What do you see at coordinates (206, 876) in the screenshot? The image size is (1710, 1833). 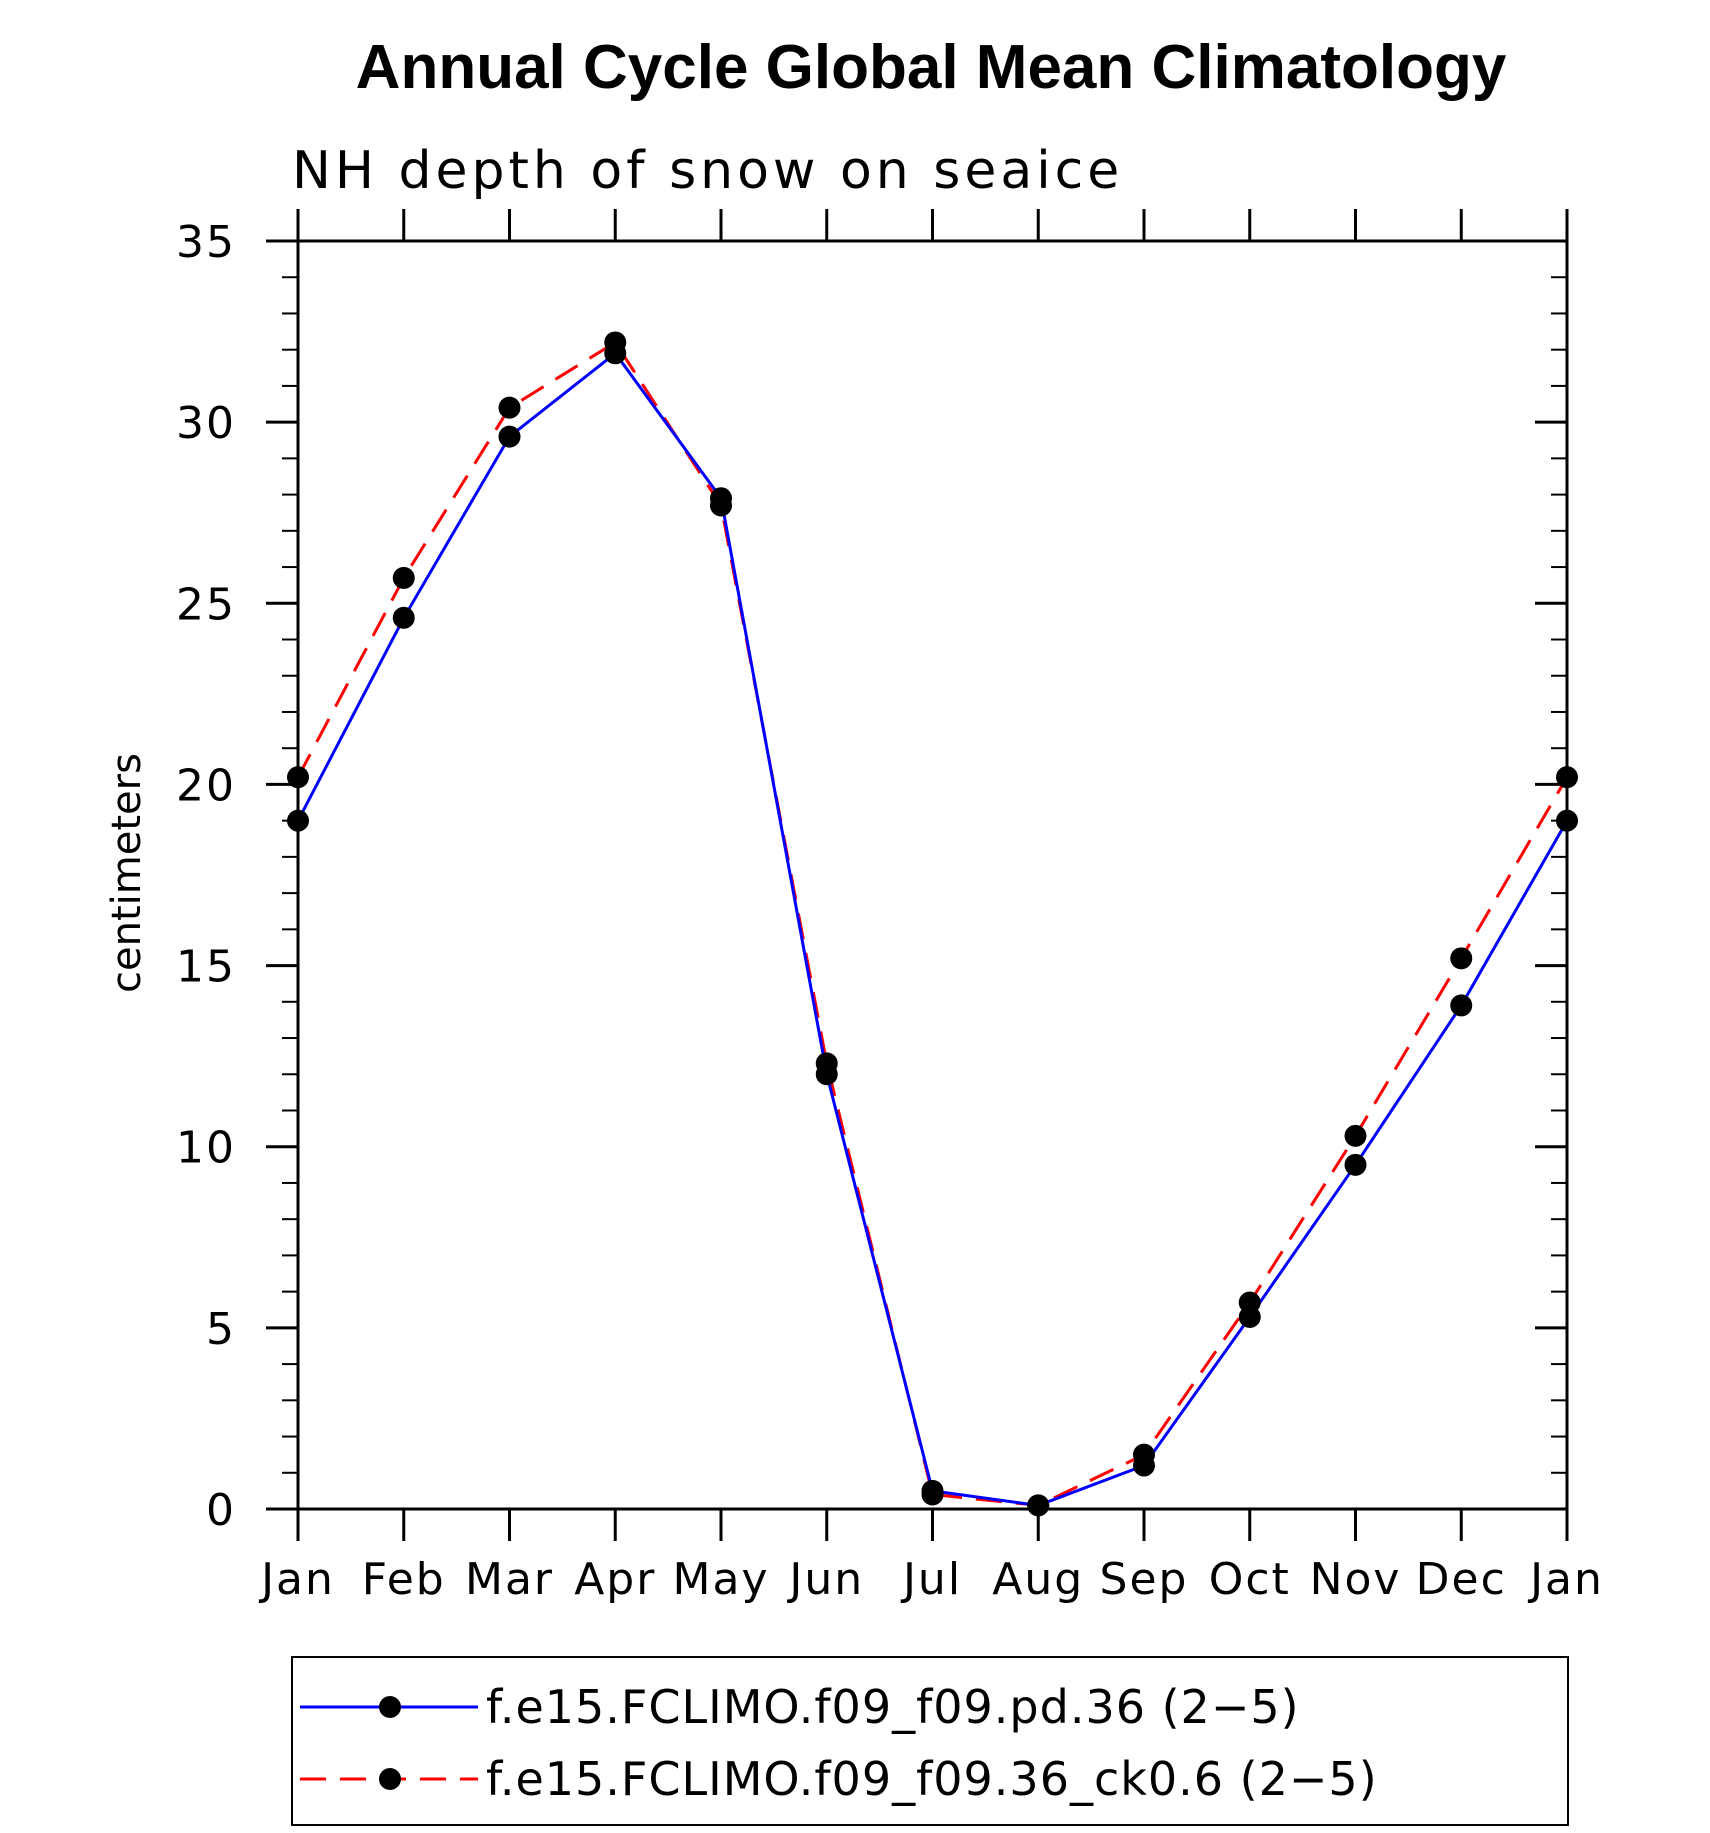 I see `y-tick-labels: 0 5 10 15 20 25 30 35` at bounding box center [206, 876].